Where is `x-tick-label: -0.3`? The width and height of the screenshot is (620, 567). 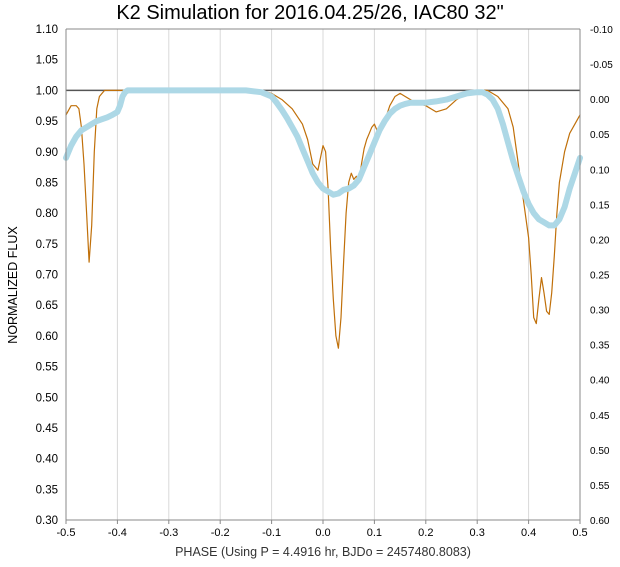
x-tick-label: -0.3 is located at coordinates (168, 533).